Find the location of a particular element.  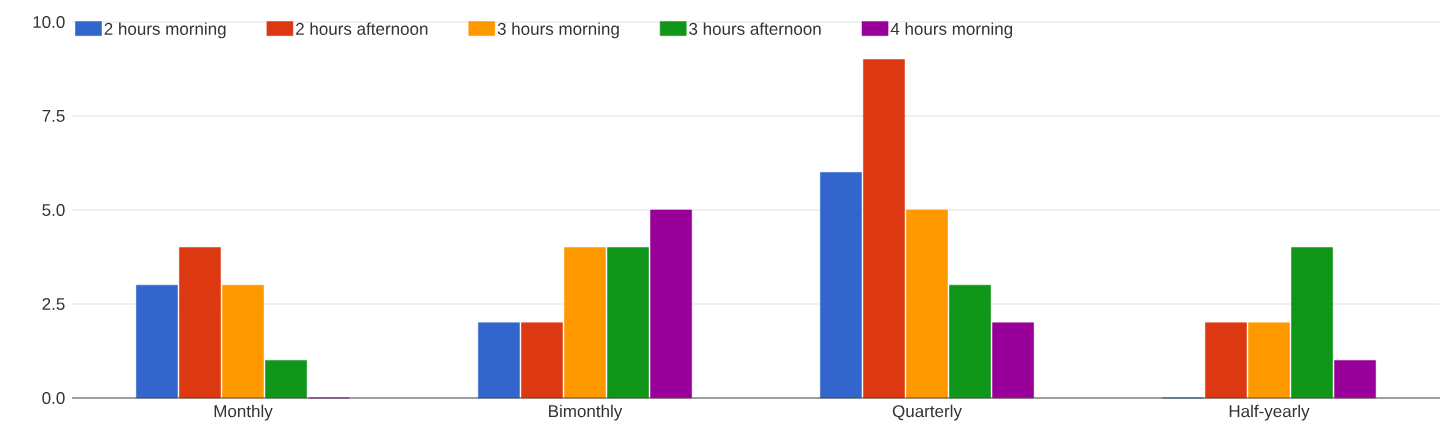

legend-label: 2 hours afternoon is located at coordinates (362, 28).